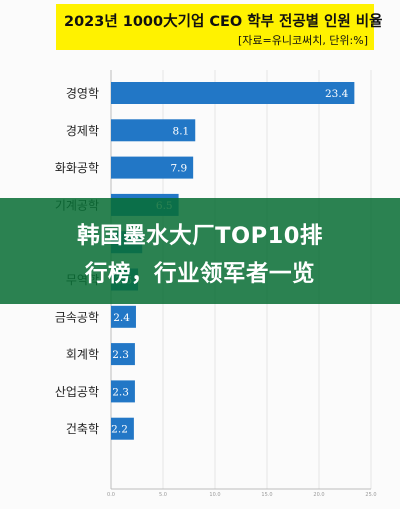  What do you see at coordinates (163, 495) in the screenshot?
I see `x-tick-label: 5.0` at bounding box center [163, 495].